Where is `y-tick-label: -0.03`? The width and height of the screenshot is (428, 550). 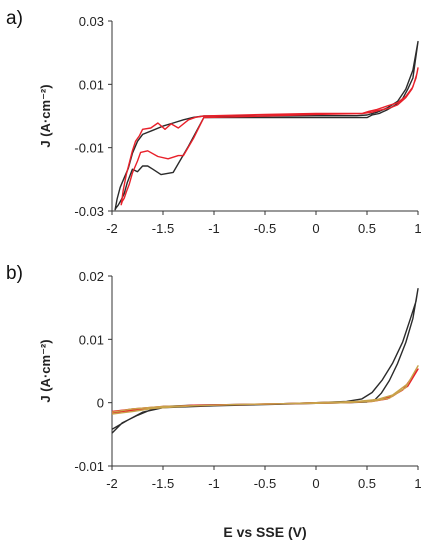 y-tick-label: -0.03 is located at coordinates (89, 211).